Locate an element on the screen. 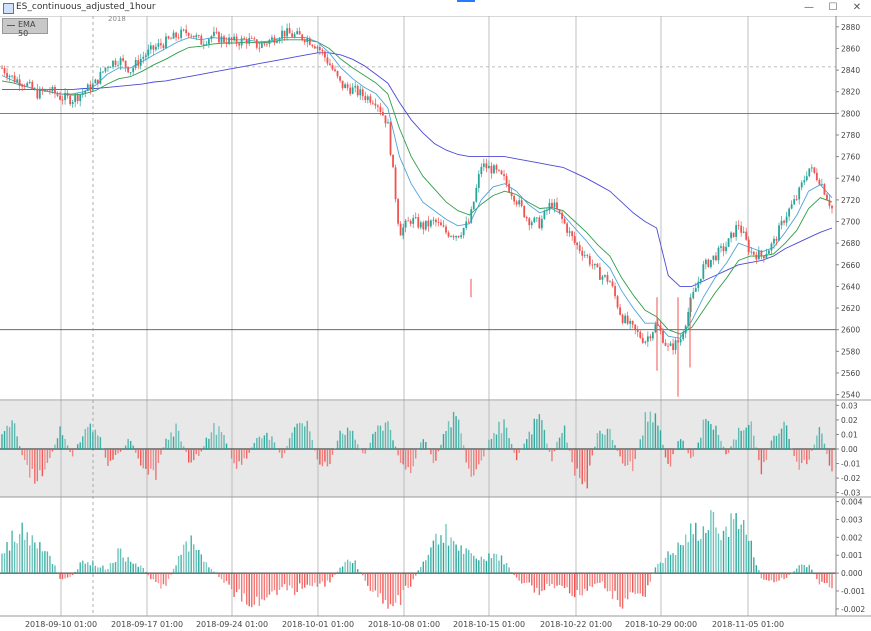 The image size is (871, 631). x-tick-label: 2018-09-10 01:00 is located at coordinates (61, 624).